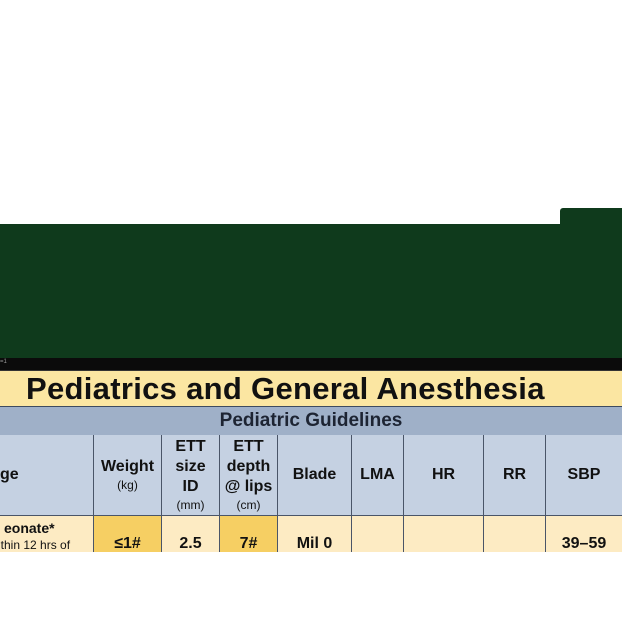 The image size is (622, 622). I want to click on row-neonate-ett-depth-value: 7#, so click(248, 543).